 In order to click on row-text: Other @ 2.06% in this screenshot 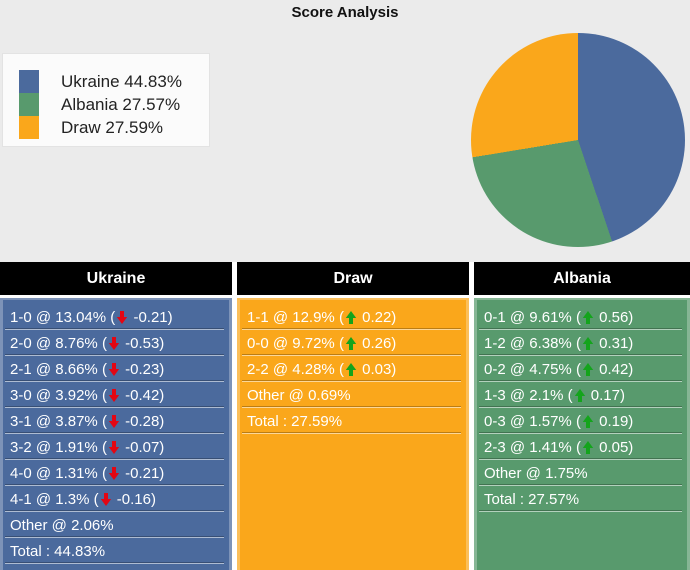, I will do `click(62, 525)`.